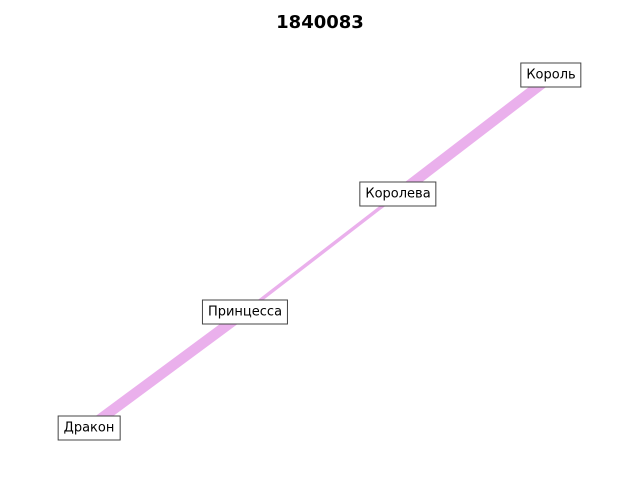 The height and width of the screenshot is (480, 640). What do you see at coordinates (321, 253) in the screenshot?
I see `edge-koroleva-printsessa` at bounding box center [321, 253].